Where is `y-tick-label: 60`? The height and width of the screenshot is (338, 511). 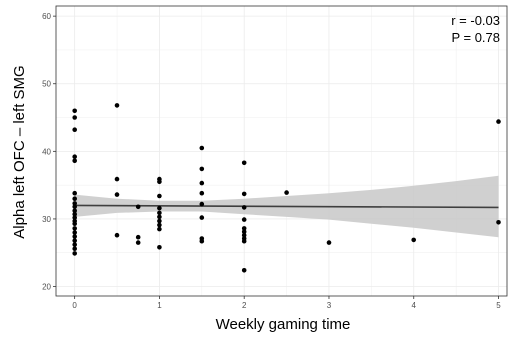
y-tick-label: 60 is located at coordinates (46, 16).